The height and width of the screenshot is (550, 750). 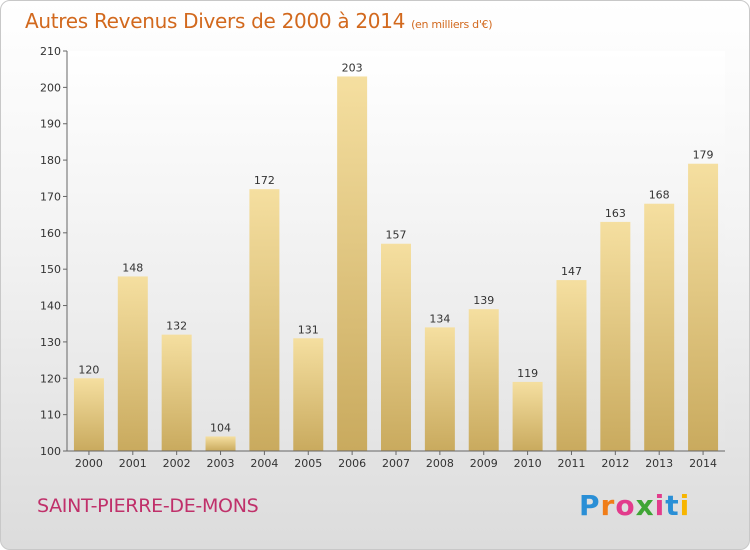 What do you see at coordinates (50, 233) in the screenshot?
I see `y-tick-label: 160` at bounding box center [50, 233].